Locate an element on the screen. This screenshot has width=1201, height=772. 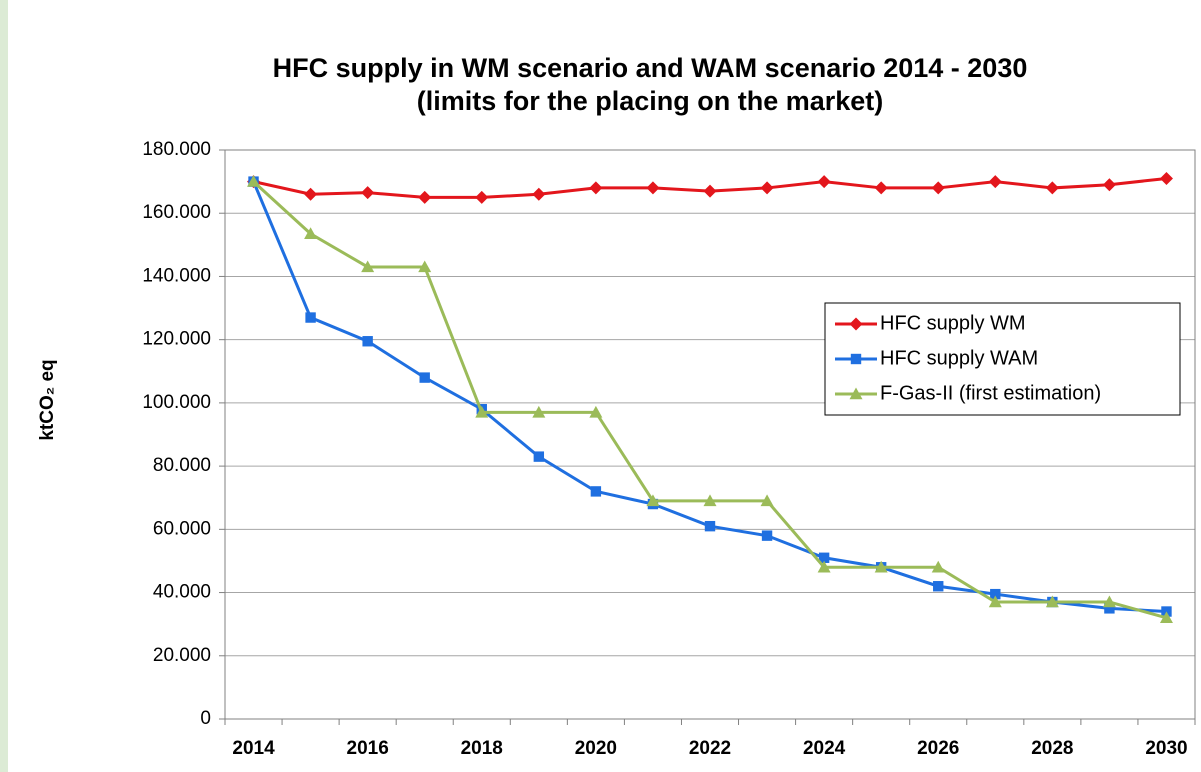
y-tick-label: 20.000 is located at coordinates (182, 655).